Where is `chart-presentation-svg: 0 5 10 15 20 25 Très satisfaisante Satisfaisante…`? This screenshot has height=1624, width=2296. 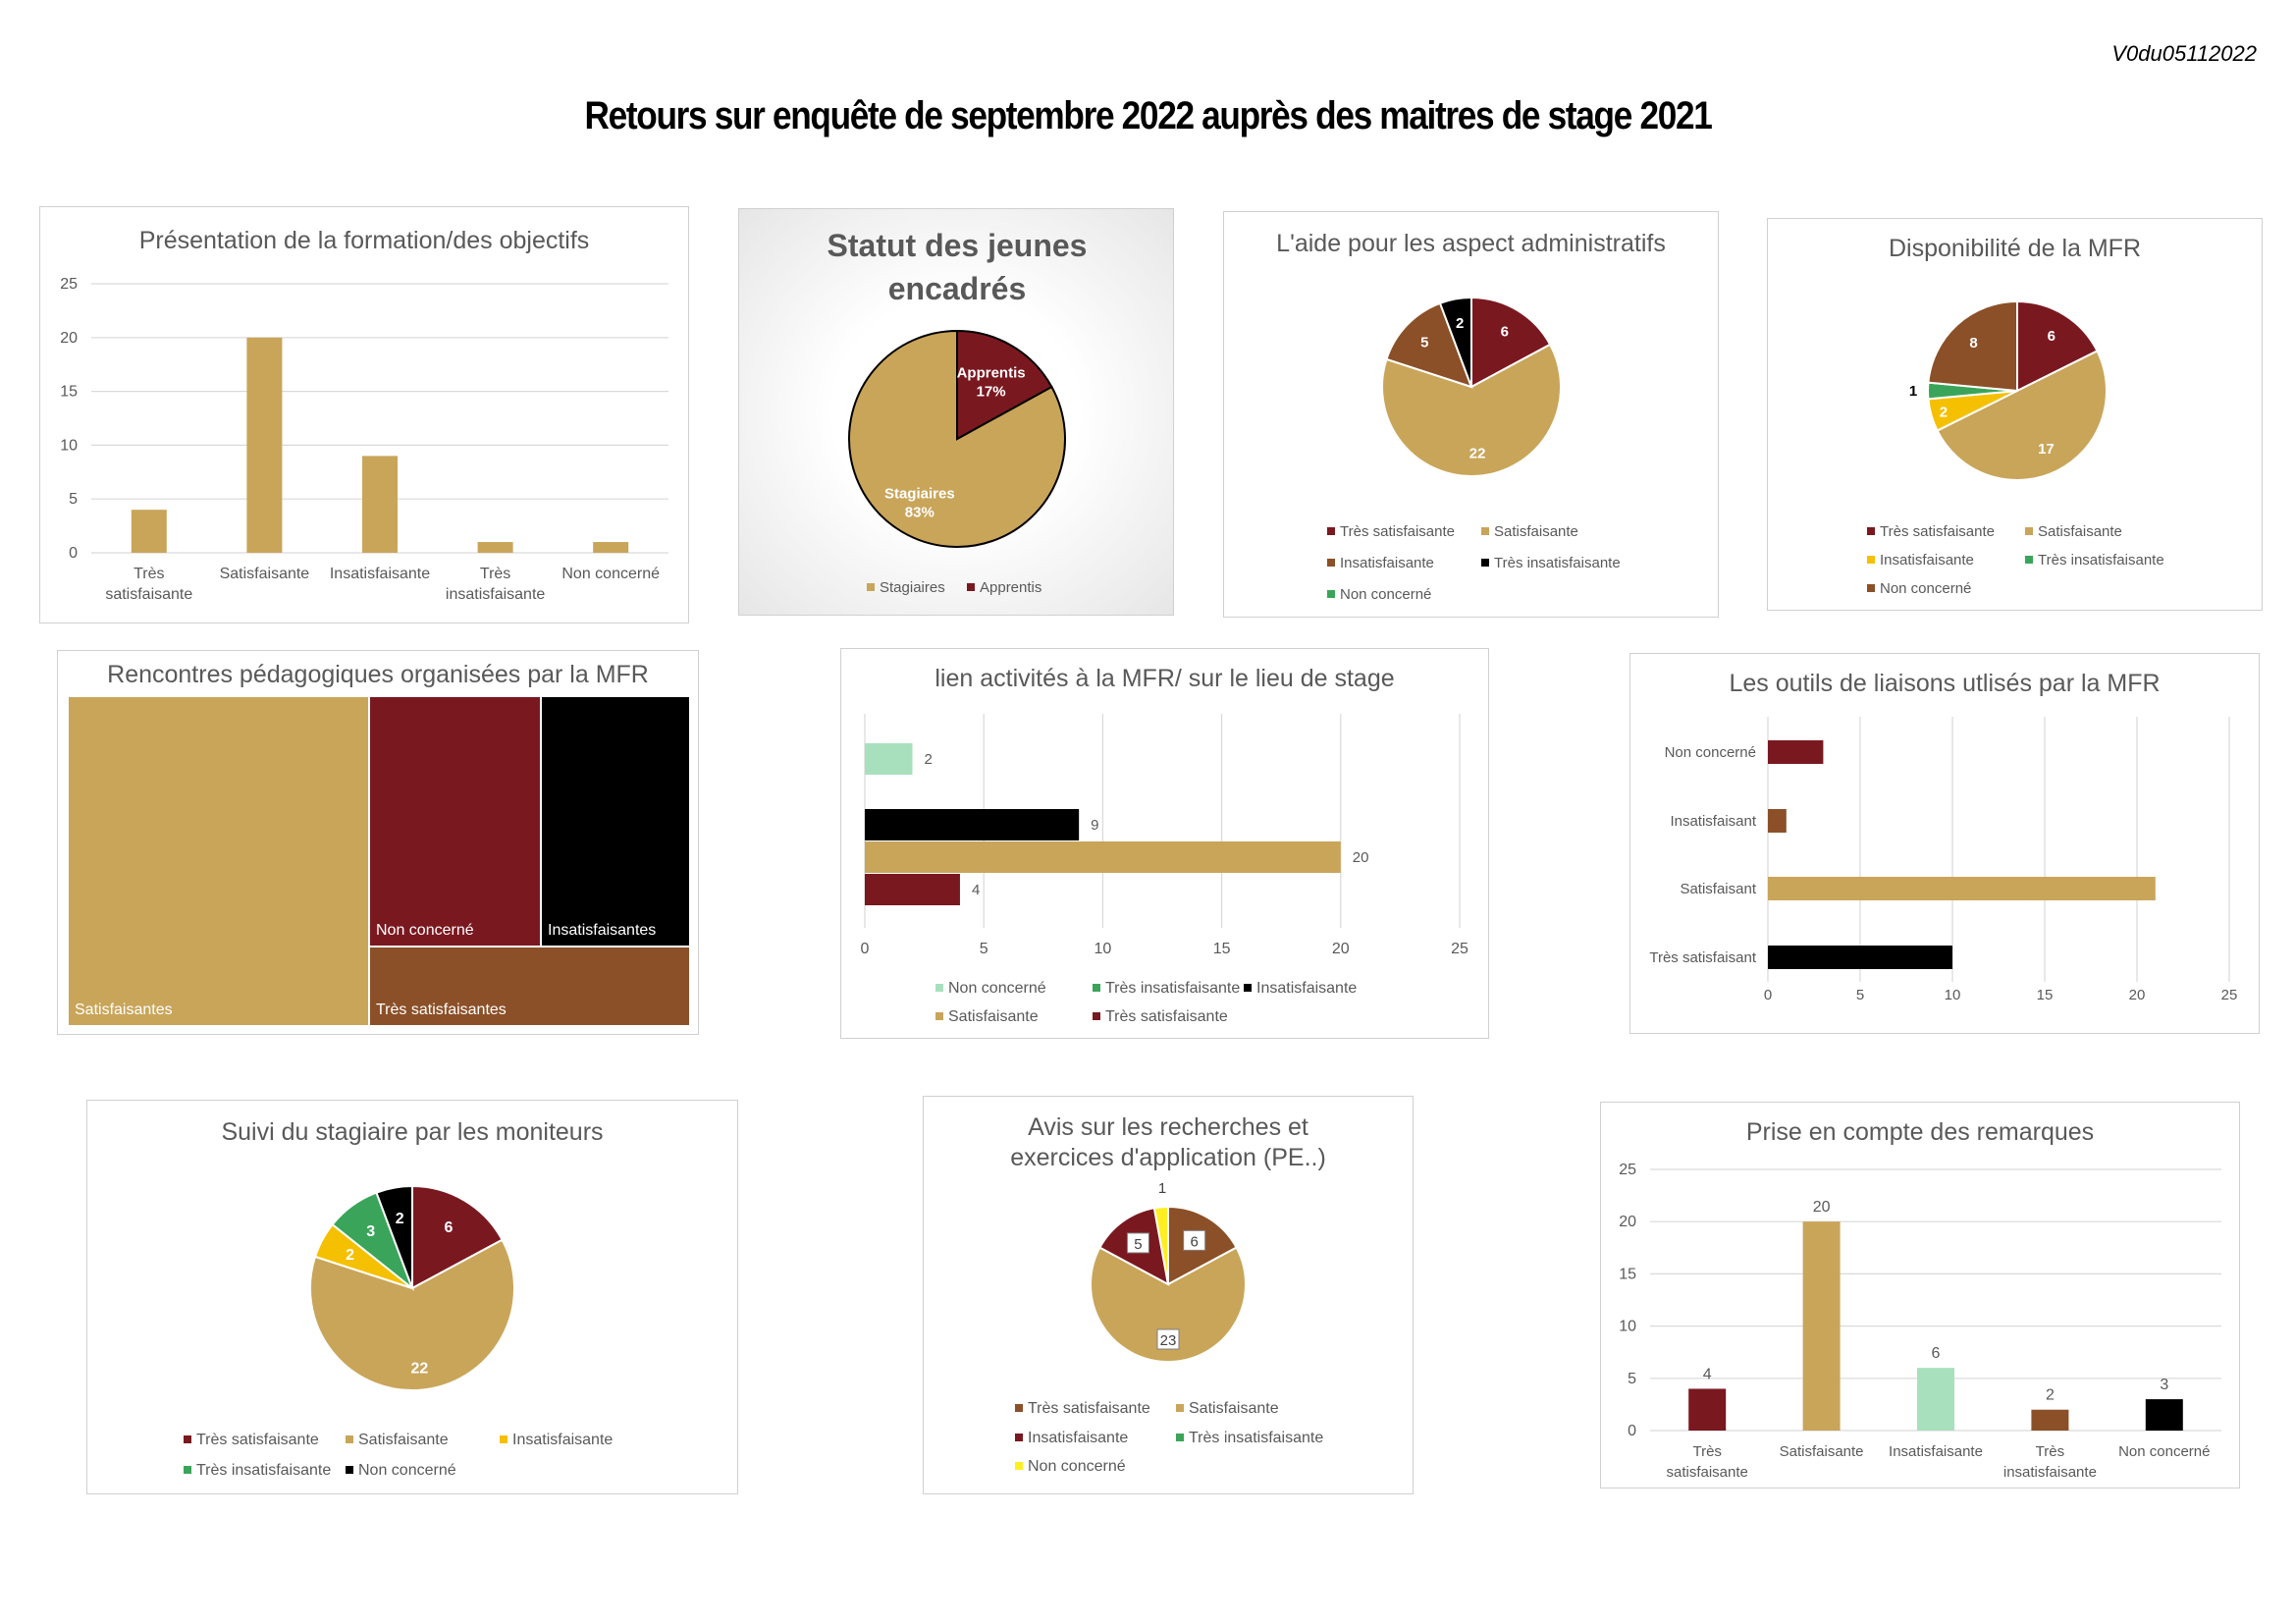
chart-presentation-svg: 0 5 10 15 20 25 Très satisfaisante Satisfaisante… is located at coordinates (364, 439).